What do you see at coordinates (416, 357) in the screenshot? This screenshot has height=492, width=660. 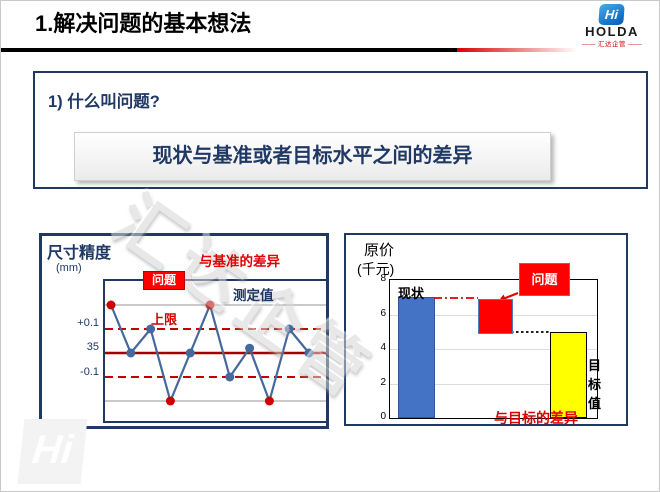 I see `current-bar` at bounding box center [416, 357].